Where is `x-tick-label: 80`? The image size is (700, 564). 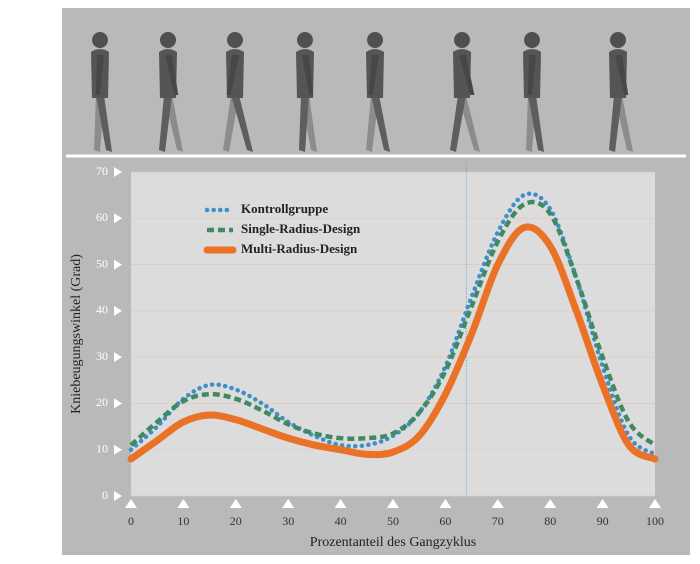
x-tick-label: 80 is located at coordinates (550, 521).